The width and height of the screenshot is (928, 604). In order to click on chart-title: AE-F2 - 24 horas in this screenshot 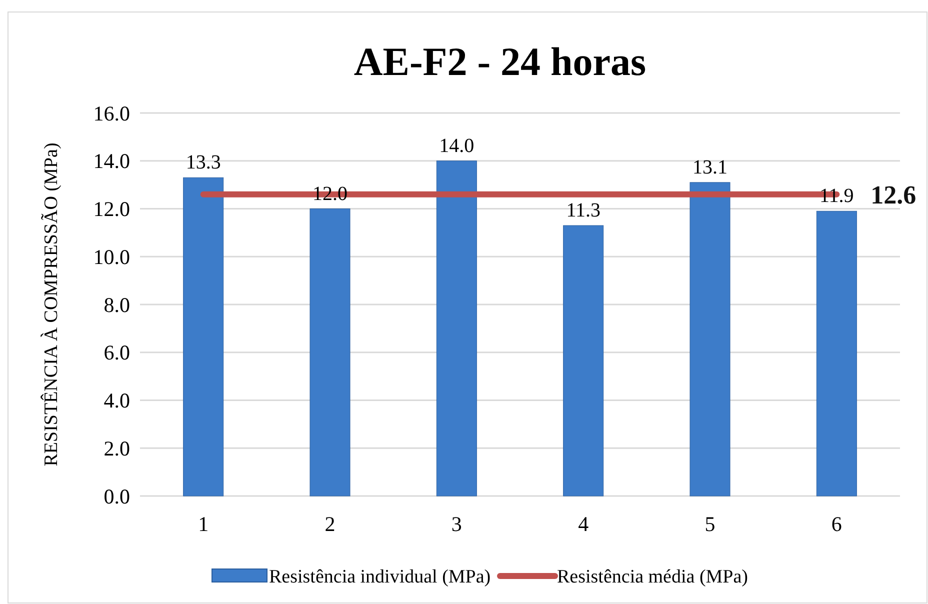, I will do `click(500, 61)`.